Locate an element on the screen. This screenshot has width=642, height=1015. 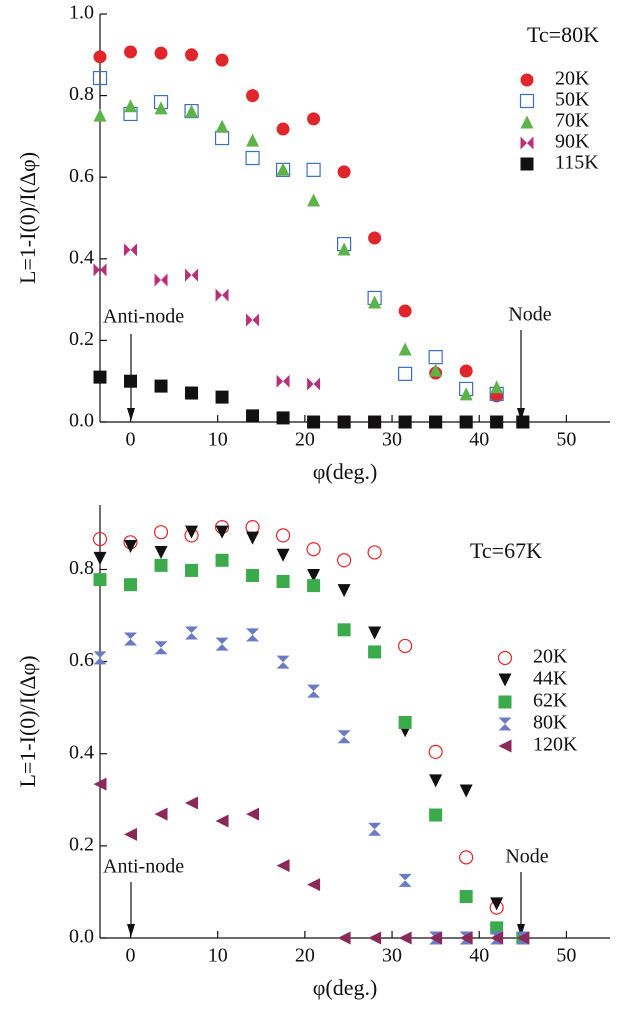
x-tick-label: 40 is located at coordinates (479, 956).